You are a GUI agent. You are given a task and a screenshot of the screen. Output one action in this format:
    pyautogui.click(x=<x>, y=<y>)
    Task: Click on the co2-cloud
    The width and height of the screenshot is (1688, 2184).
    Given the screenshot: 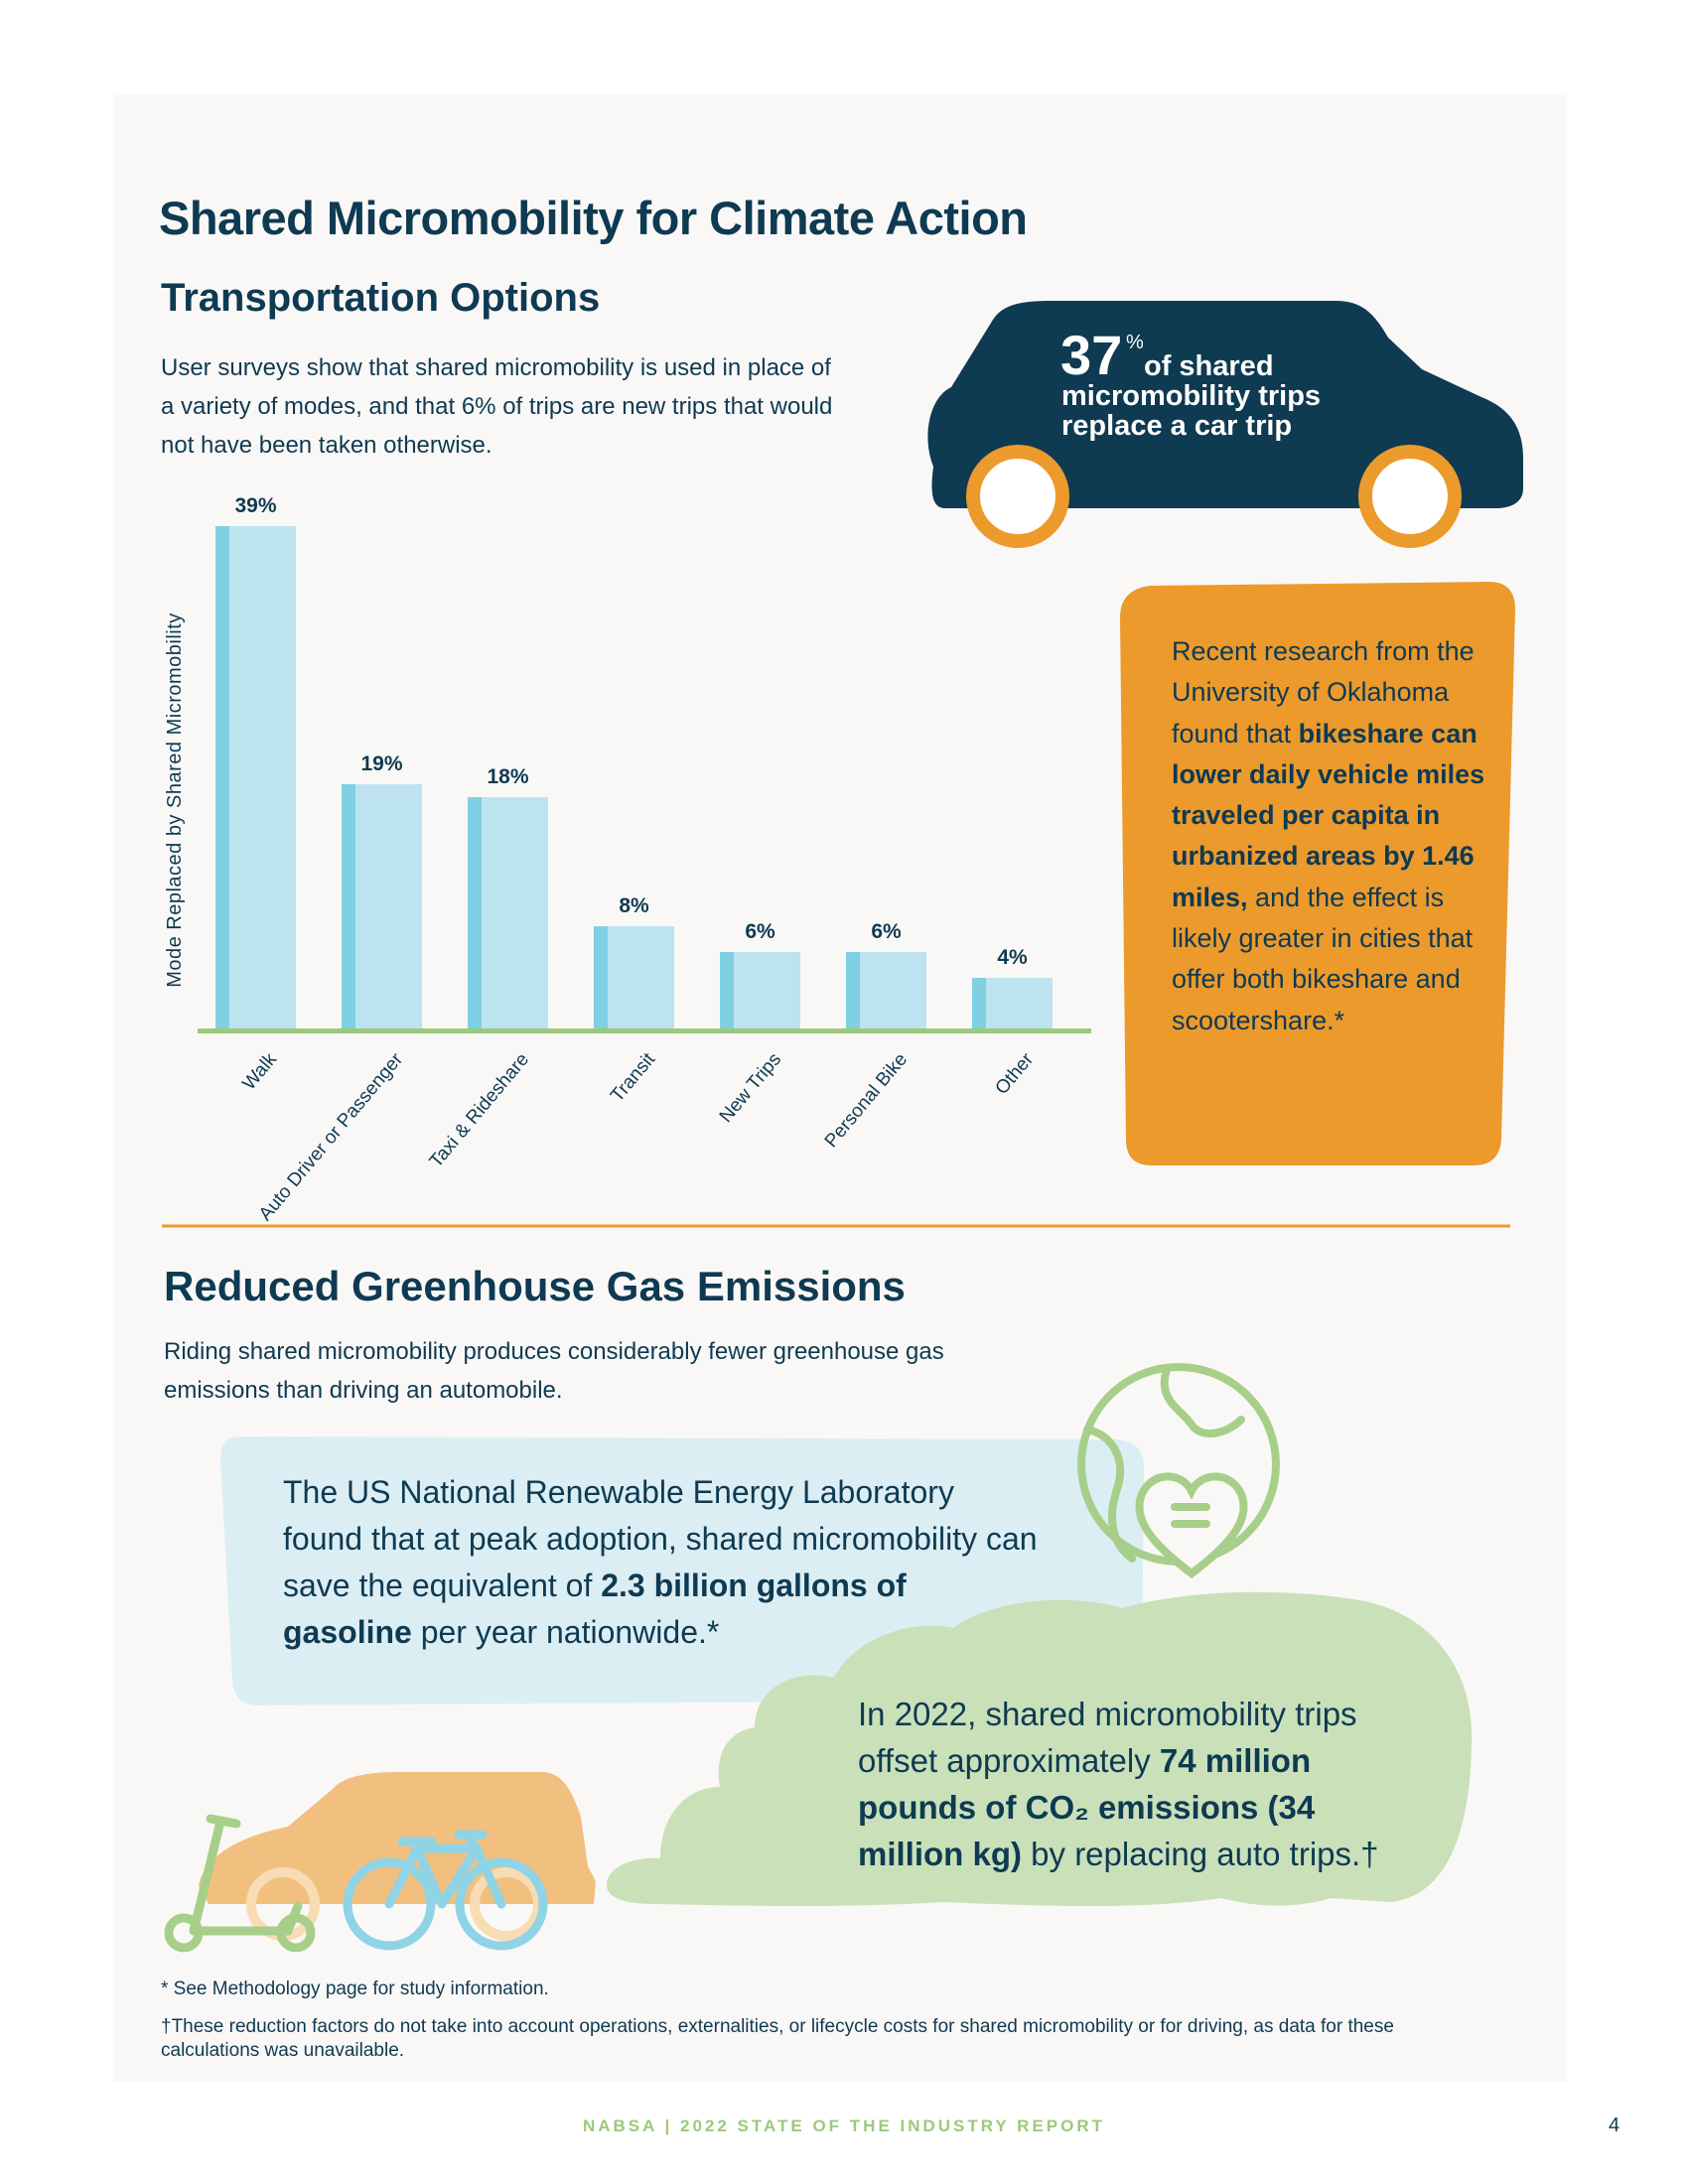 What is the action you would take?
    pyautogui.click(x=1039, y=1748)
    